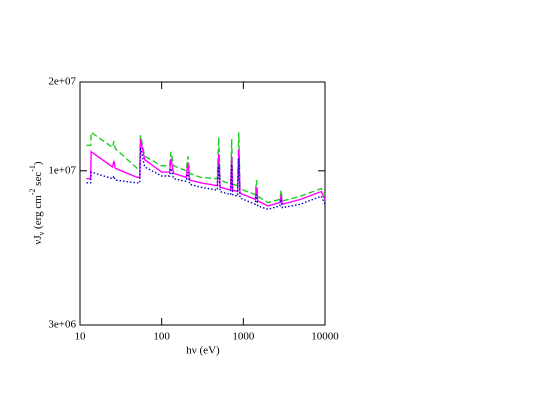  Describe the element at coordinates (325, 337) in the screenshot. I see `x-tick-label: 10000` at that location.